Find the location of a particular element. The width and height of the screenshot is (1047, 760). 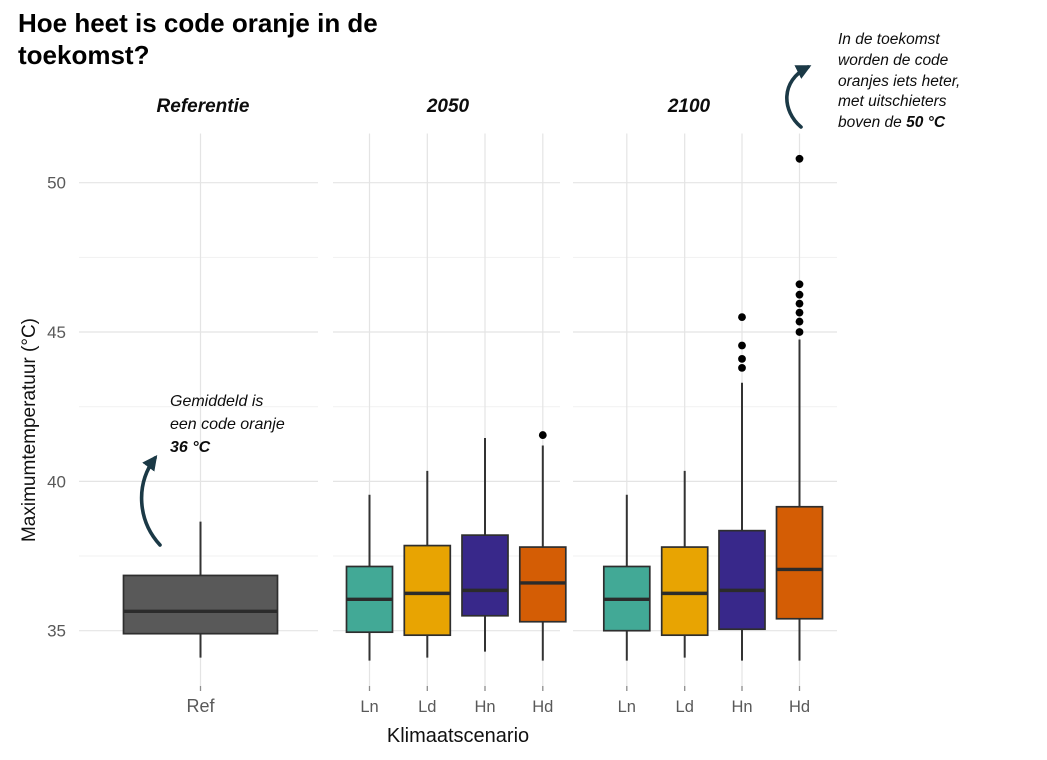

x-tick-label: Ref is located at coordinates (200, 706).